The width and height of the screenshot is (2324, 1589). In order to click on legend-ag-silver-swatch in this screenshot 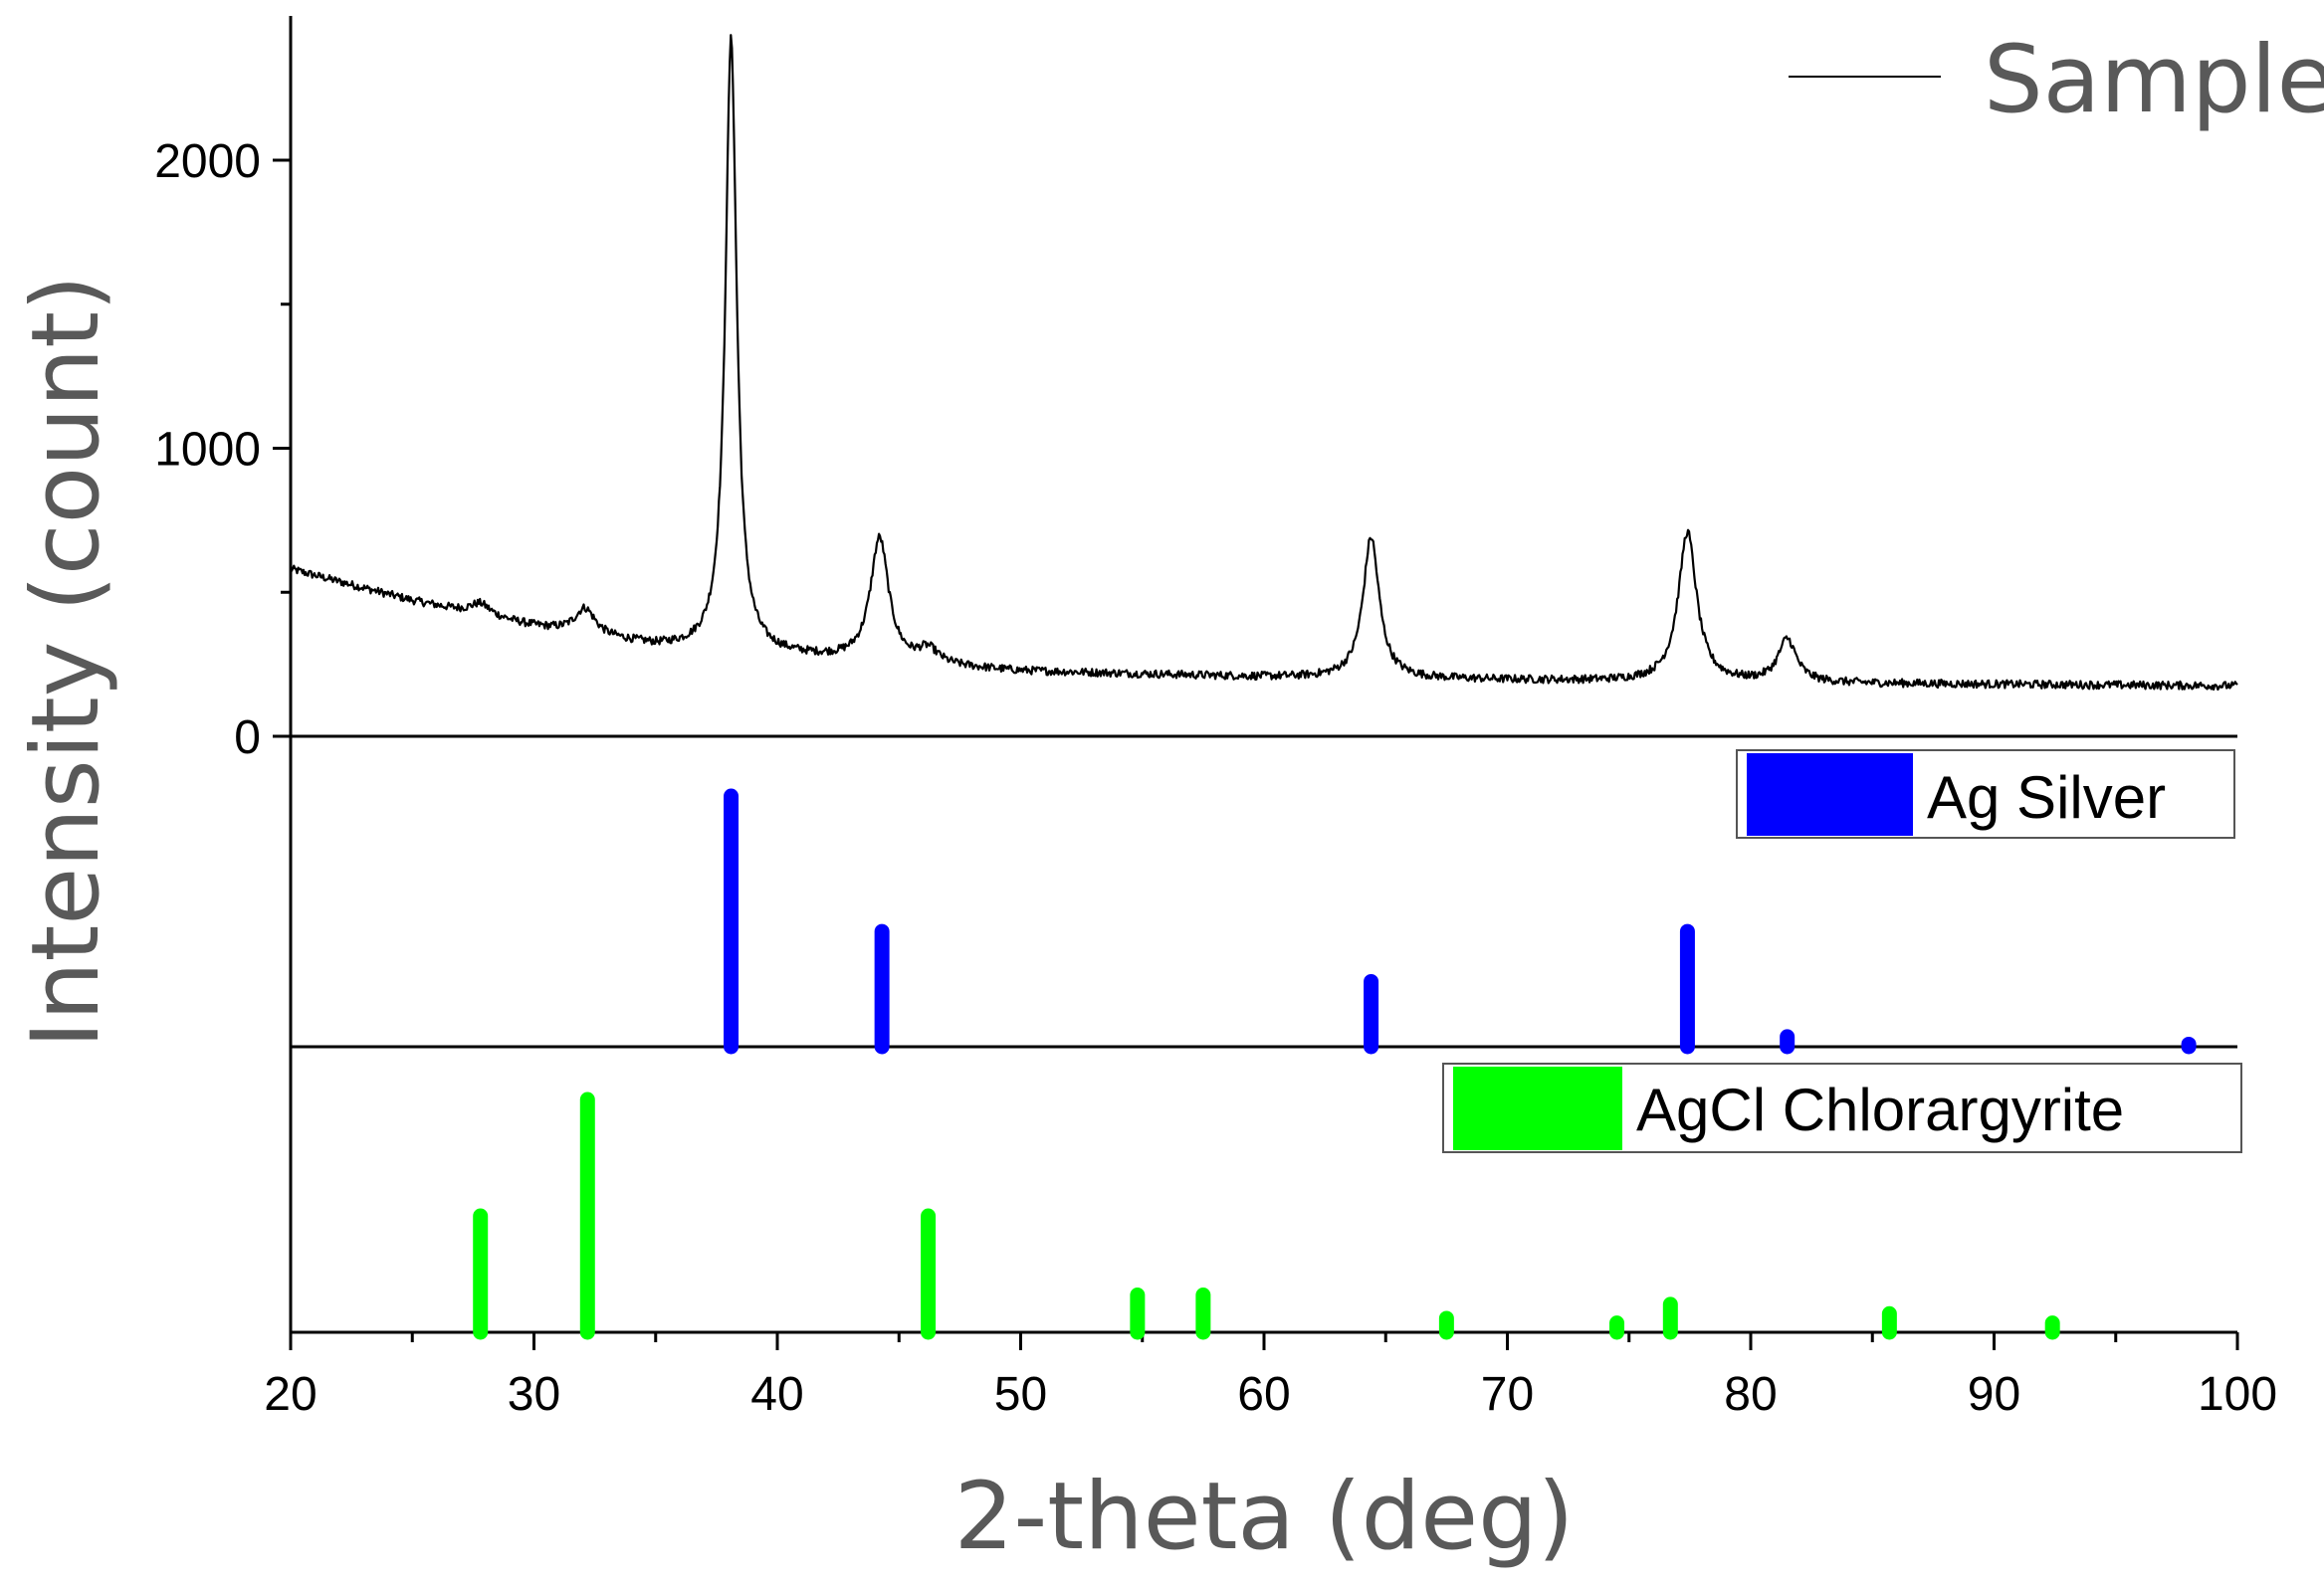, I will do `click(1830, 794)`.